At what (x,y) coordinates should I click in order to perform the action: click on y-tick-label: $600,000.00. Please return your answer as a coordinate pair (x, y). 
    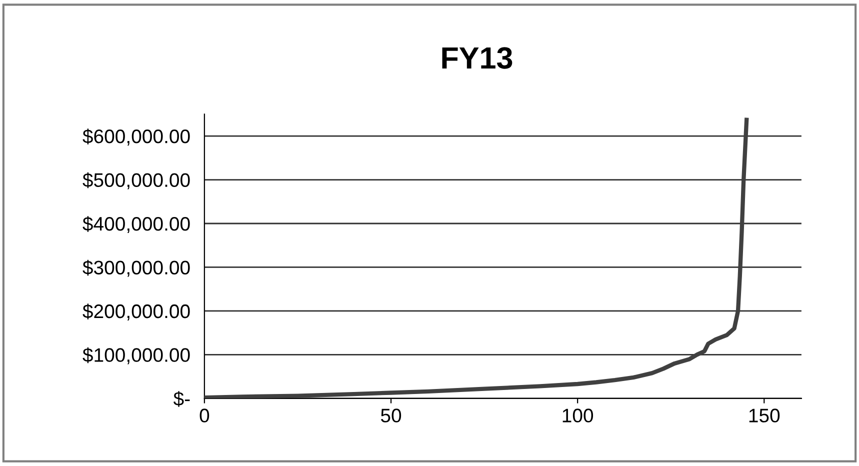
    Looking at the image, I should click on (136, 137).